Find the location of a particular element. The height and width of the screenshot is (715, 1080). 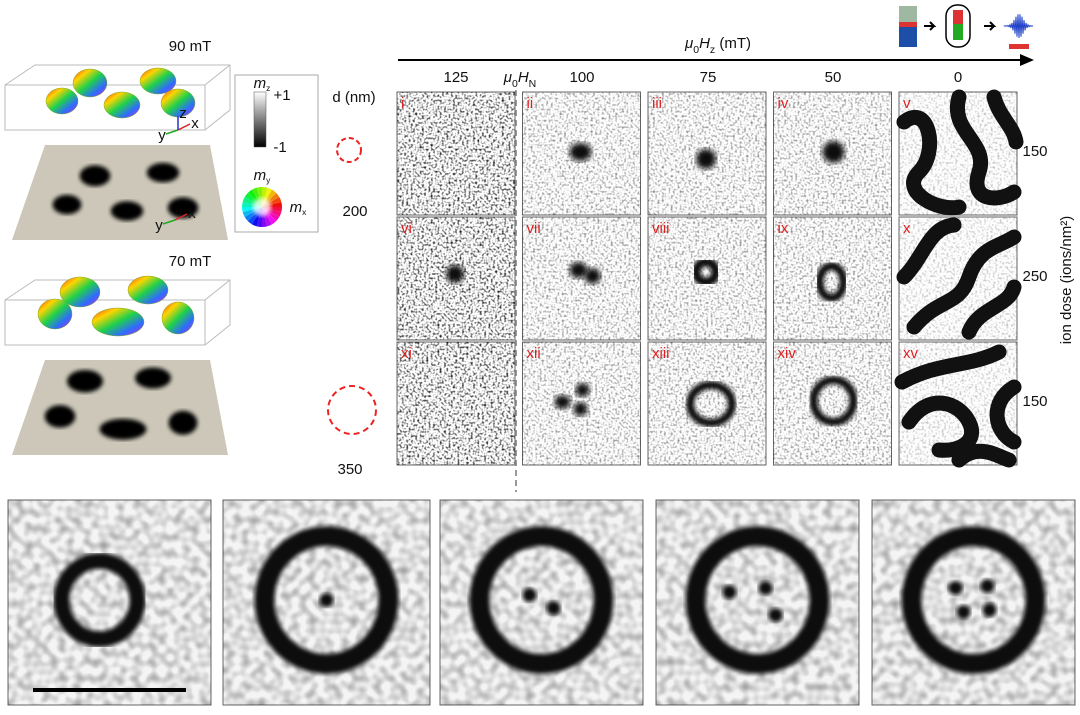

nucleation-label: μ0HN is located at coordinates (520, 79).